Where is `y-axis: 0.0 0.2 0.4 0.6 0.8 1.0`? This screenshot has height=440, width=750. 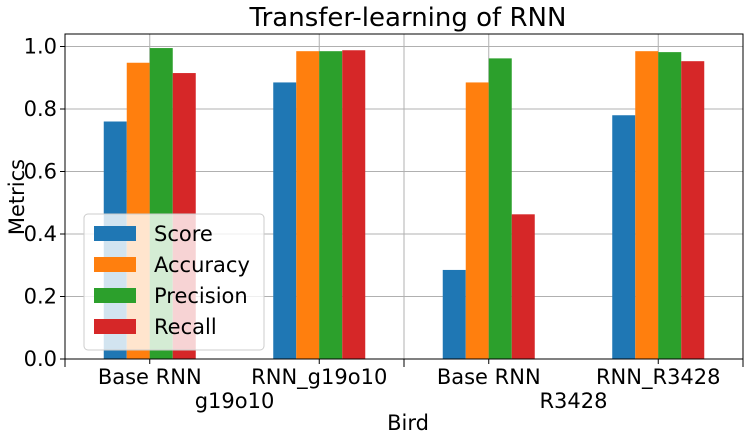
y-axis: 0.0 0.2 0.4 0.6 0.8 1.0 is located at coordinates (44, 203).